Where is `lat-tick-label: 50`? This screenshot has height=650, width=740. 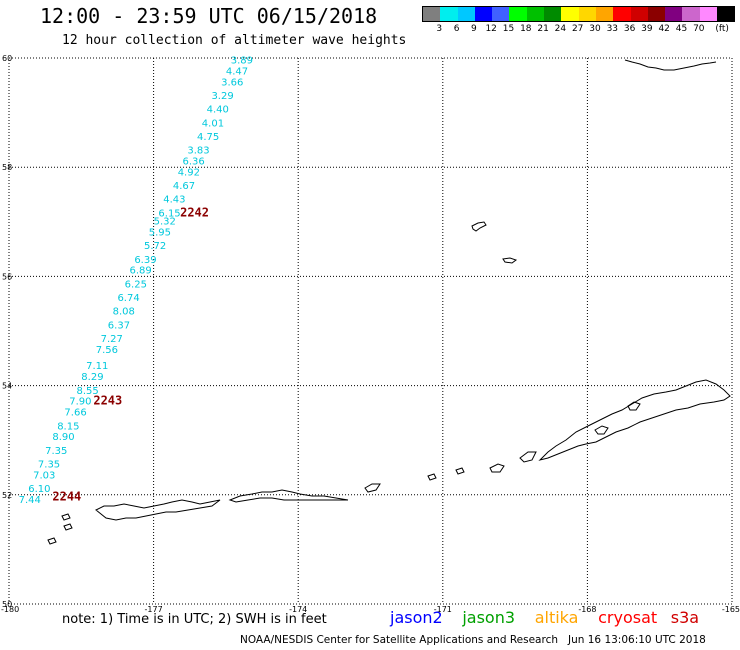
lat-tick-label: 50 is located at coordinates (7, 604).